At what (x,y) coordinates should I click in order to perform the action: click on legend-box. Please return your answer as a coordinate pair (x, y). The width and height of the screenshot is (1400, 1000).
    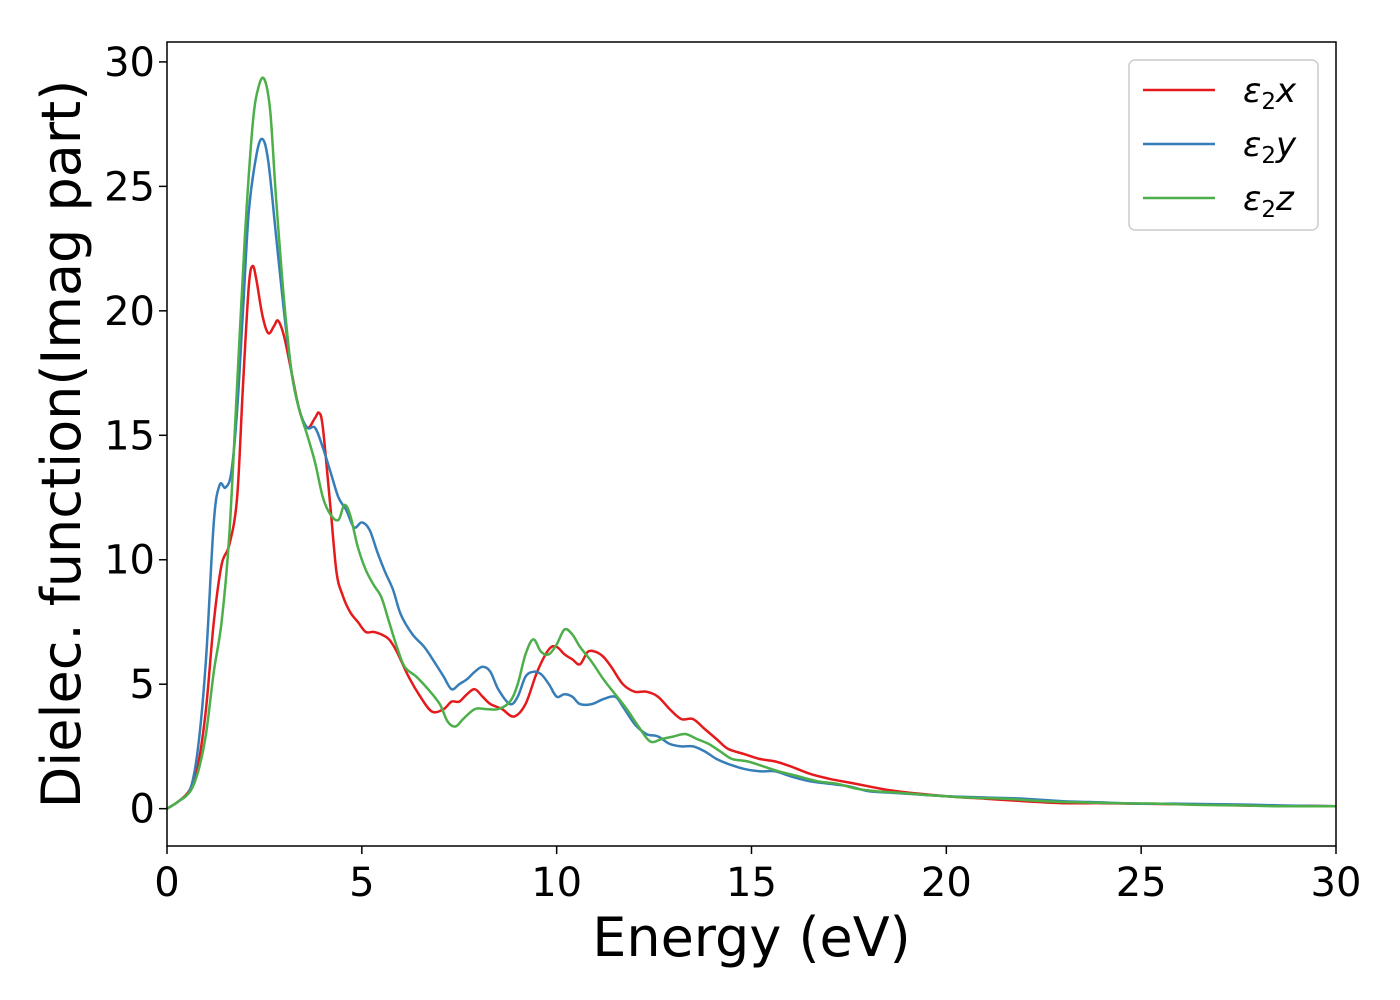
    Looking at the image, I should click on (1223, 145).